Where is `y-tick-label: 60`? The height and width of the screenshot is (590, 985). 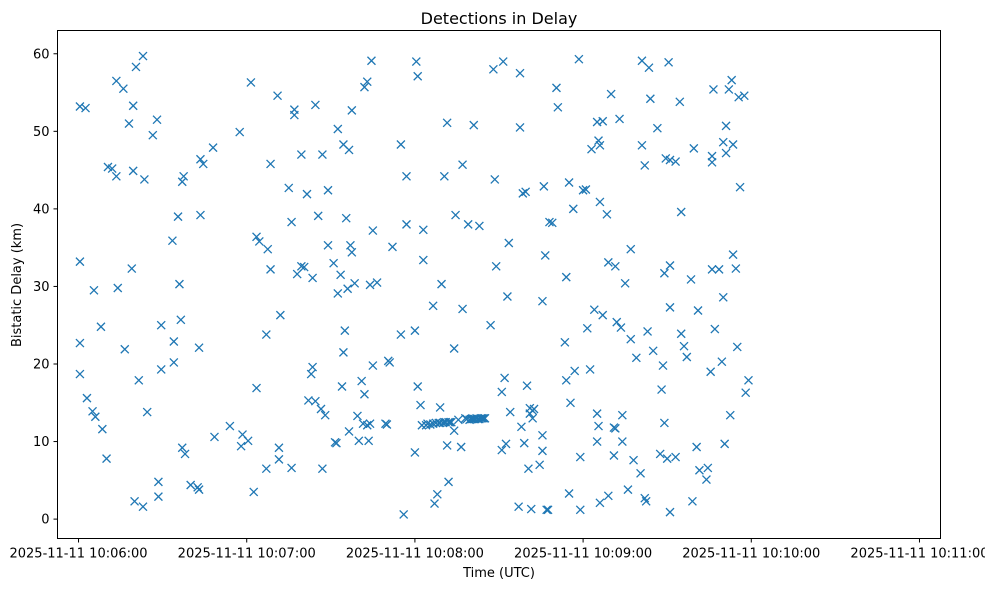
y-tick-label: 60 is located at coordinates (41, 54).